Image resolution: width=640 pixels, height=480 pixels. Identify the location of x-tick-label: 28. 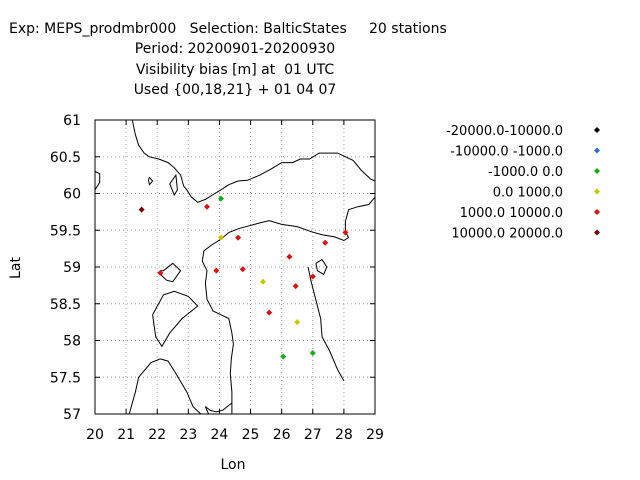
(344, 435).